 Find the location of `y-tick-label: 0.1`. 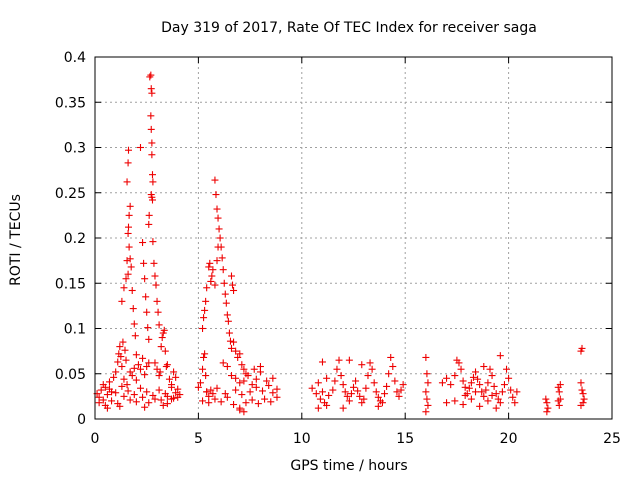

y-tick-label: 0.1 is located at coordinates (75, 330).